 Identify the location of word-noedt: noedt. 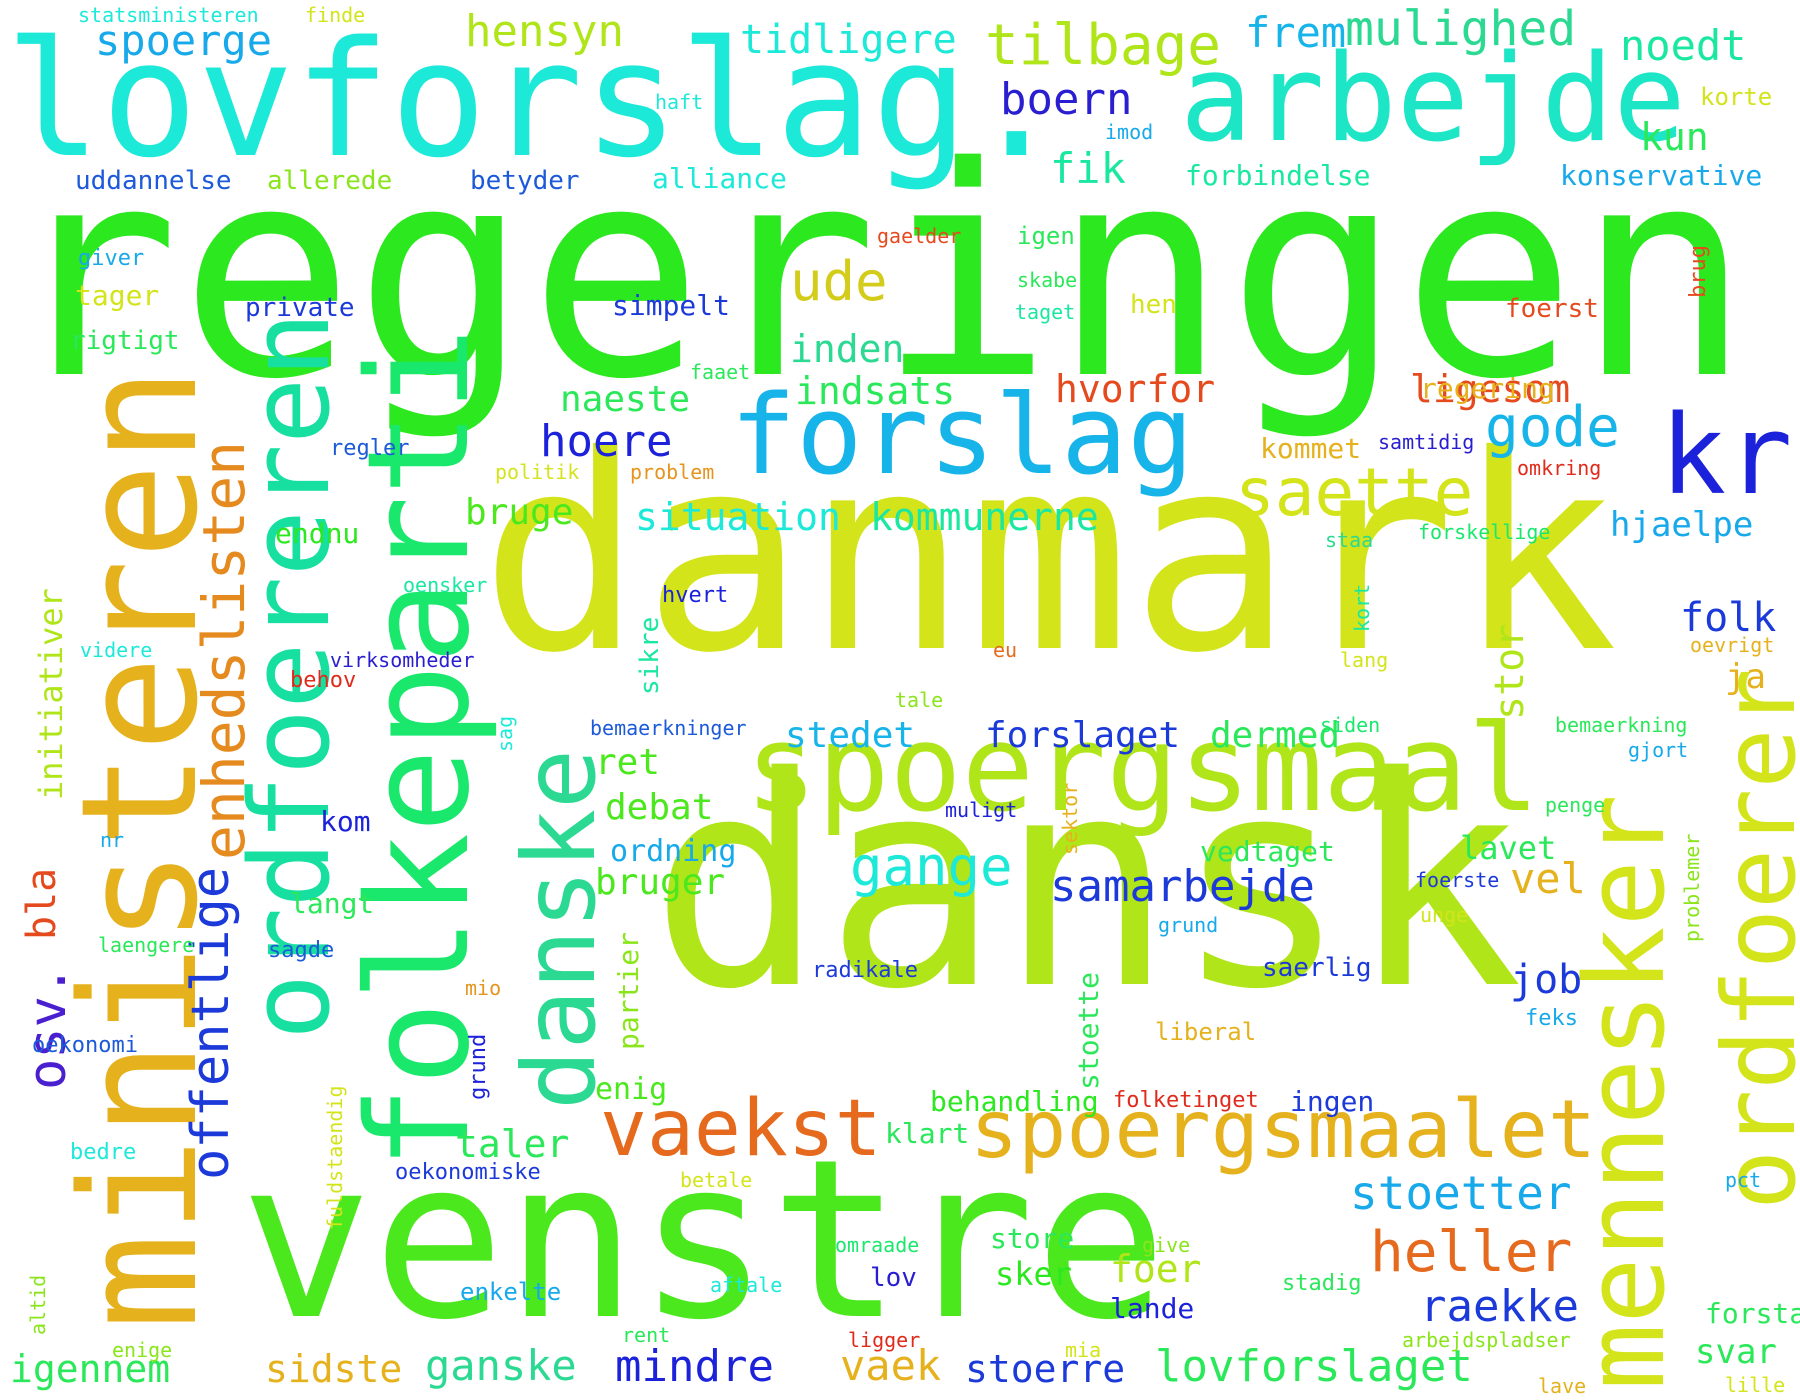
(1683, 45).